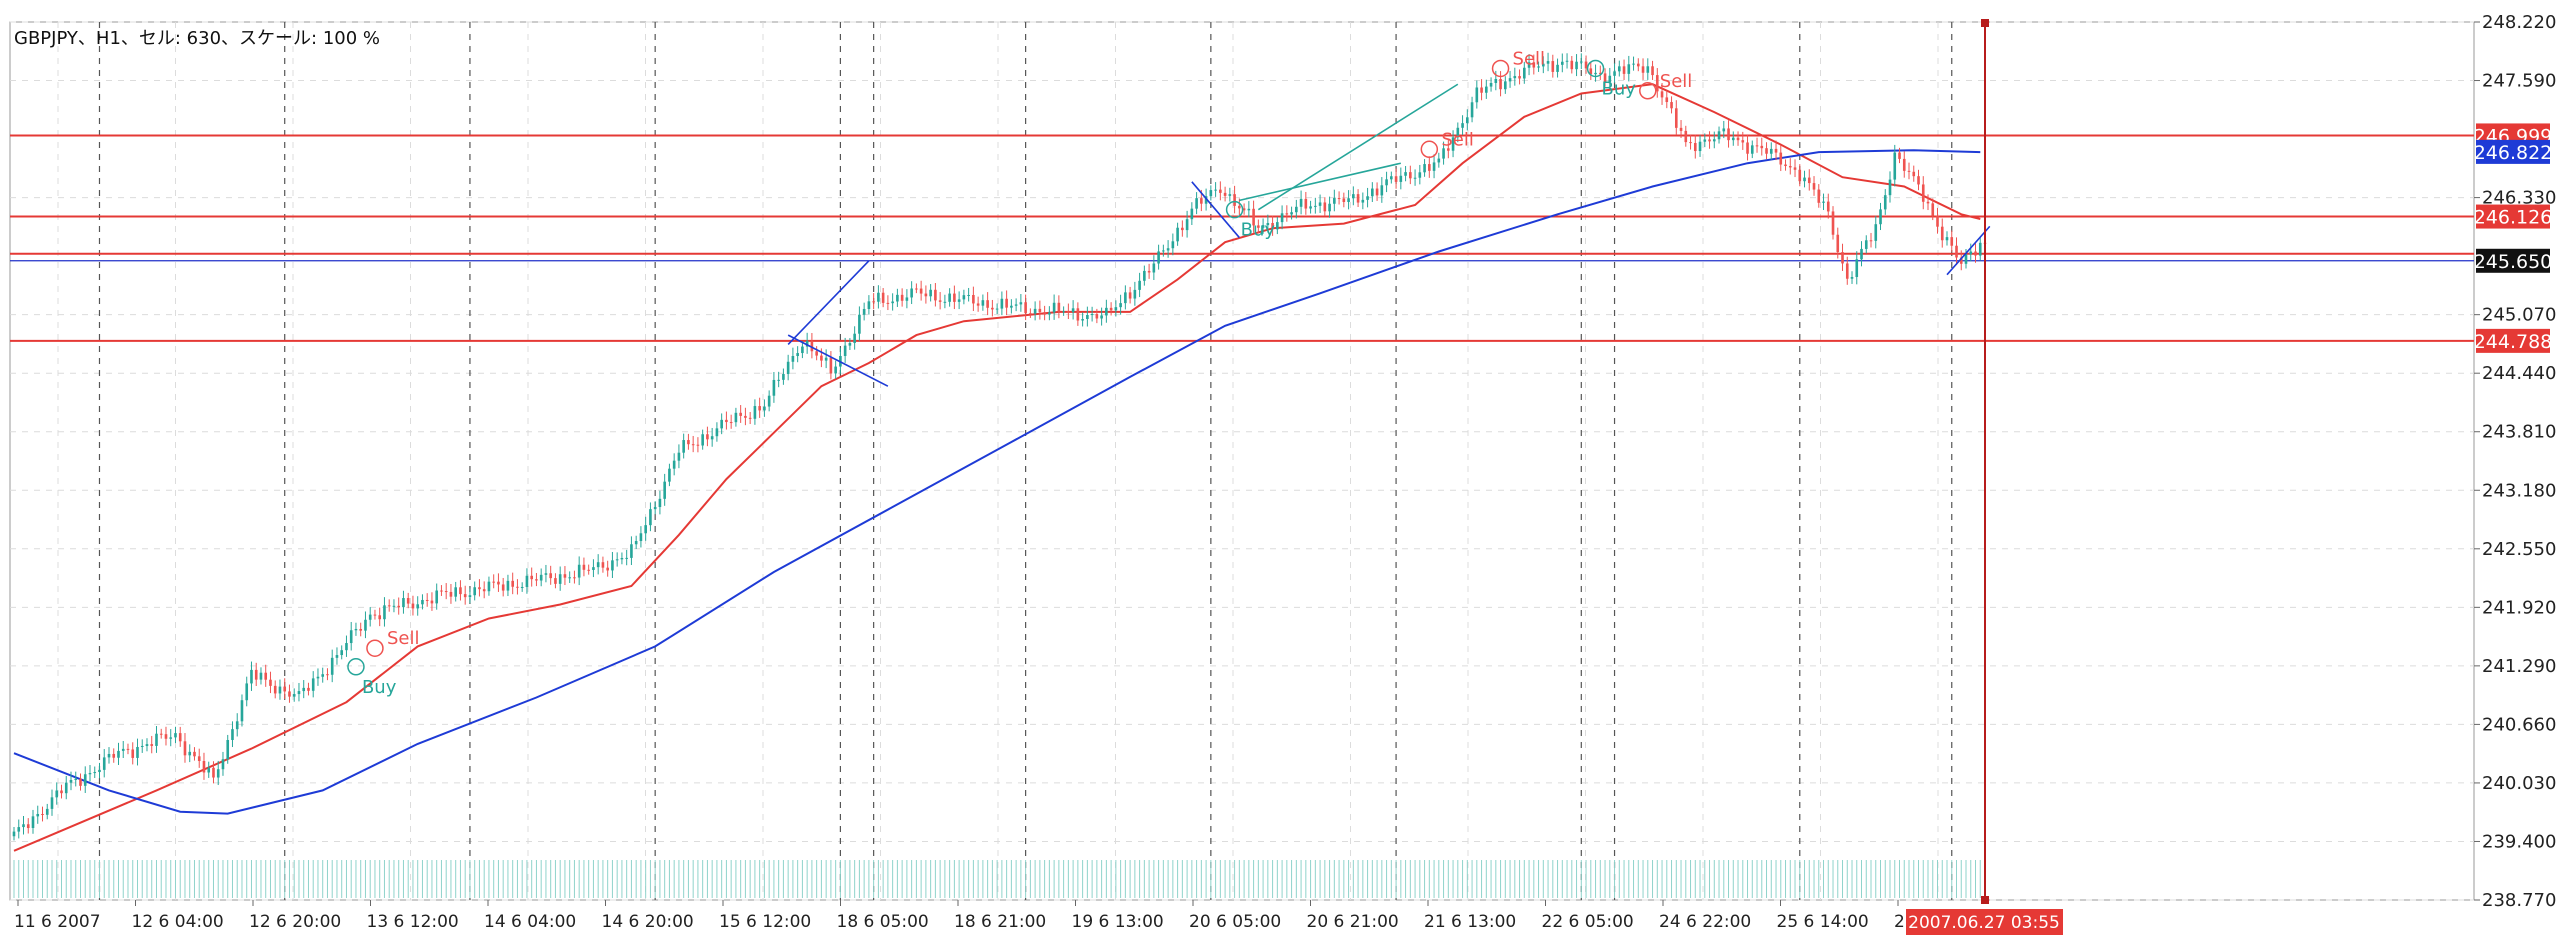 This screenshot has height=944, width=2560. What do you see at coordinates (1358, 147) in the screenshot?
I see `trend-line` at bounding box center [1358, 147].